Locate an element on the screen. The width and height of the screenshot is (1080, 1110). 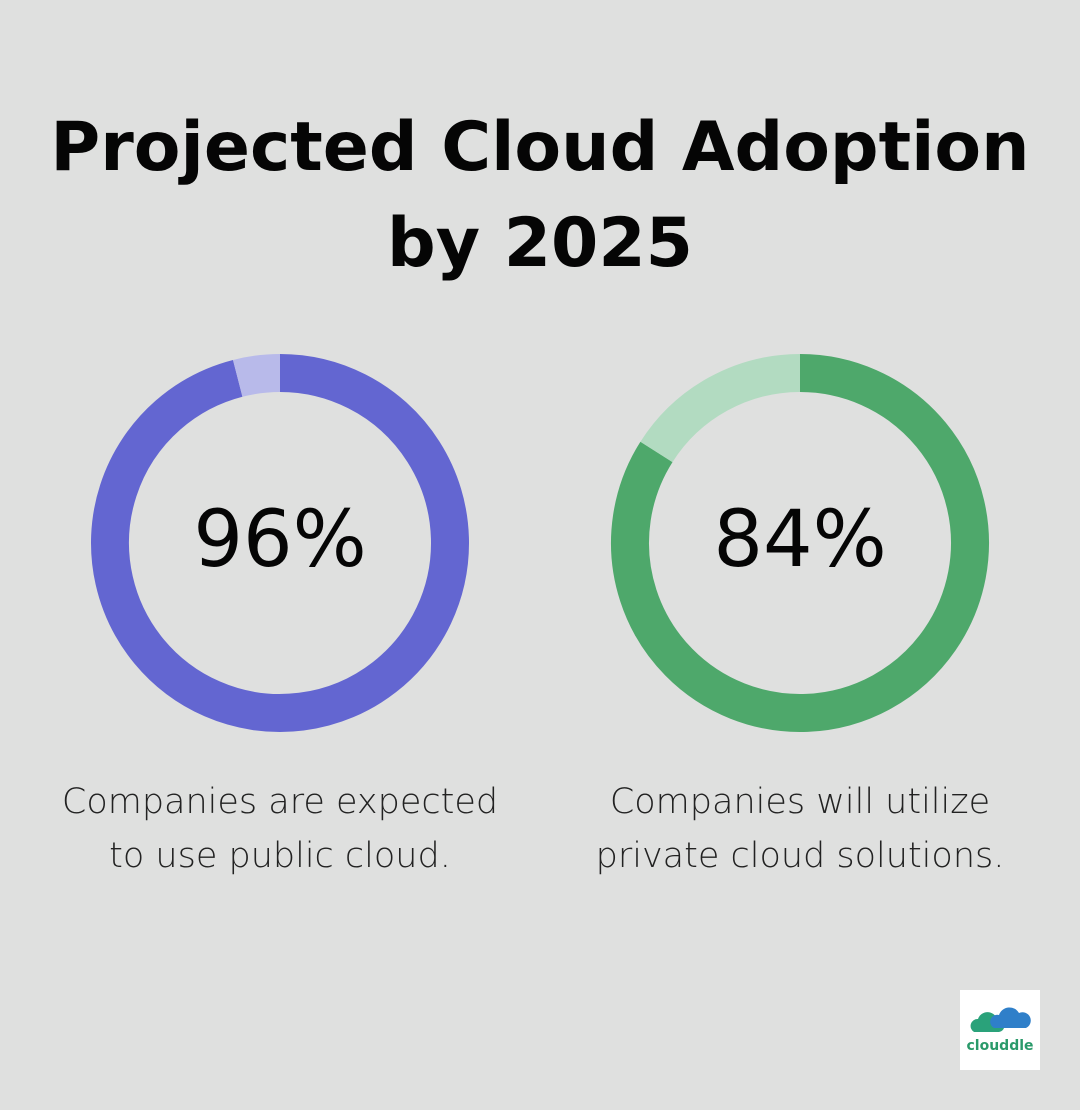
title-line-1: Projected Cloud Adoption is located at coordinates (540, 147).